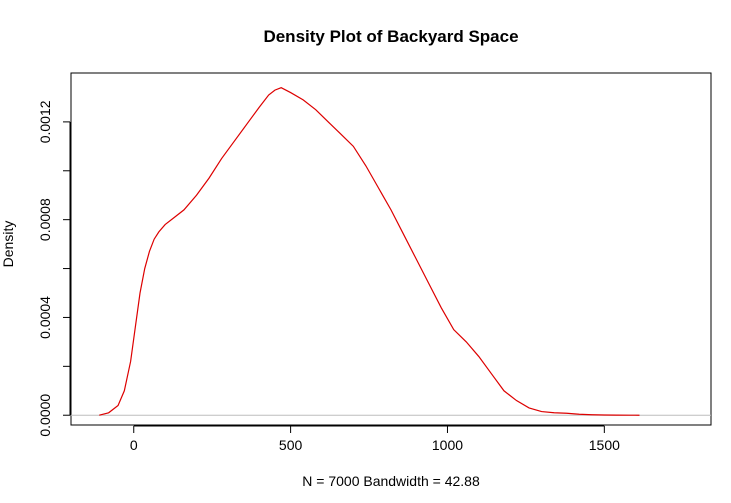  Describe the element at coordinates (447, 445) in the screenshot. I see `x-tick-label: 1000` at that location.